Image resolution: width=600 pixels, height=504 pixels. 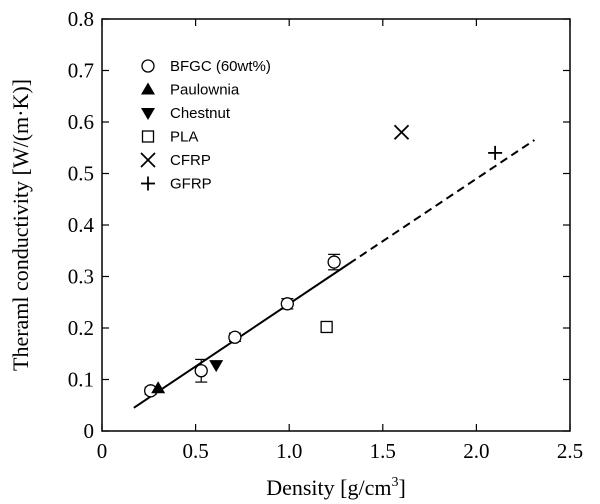 What do you see at coordinates (328, 487) in the screenshot?
I see `x-axis-label-main: Density [g/cm` at bounding box center [328, 487].